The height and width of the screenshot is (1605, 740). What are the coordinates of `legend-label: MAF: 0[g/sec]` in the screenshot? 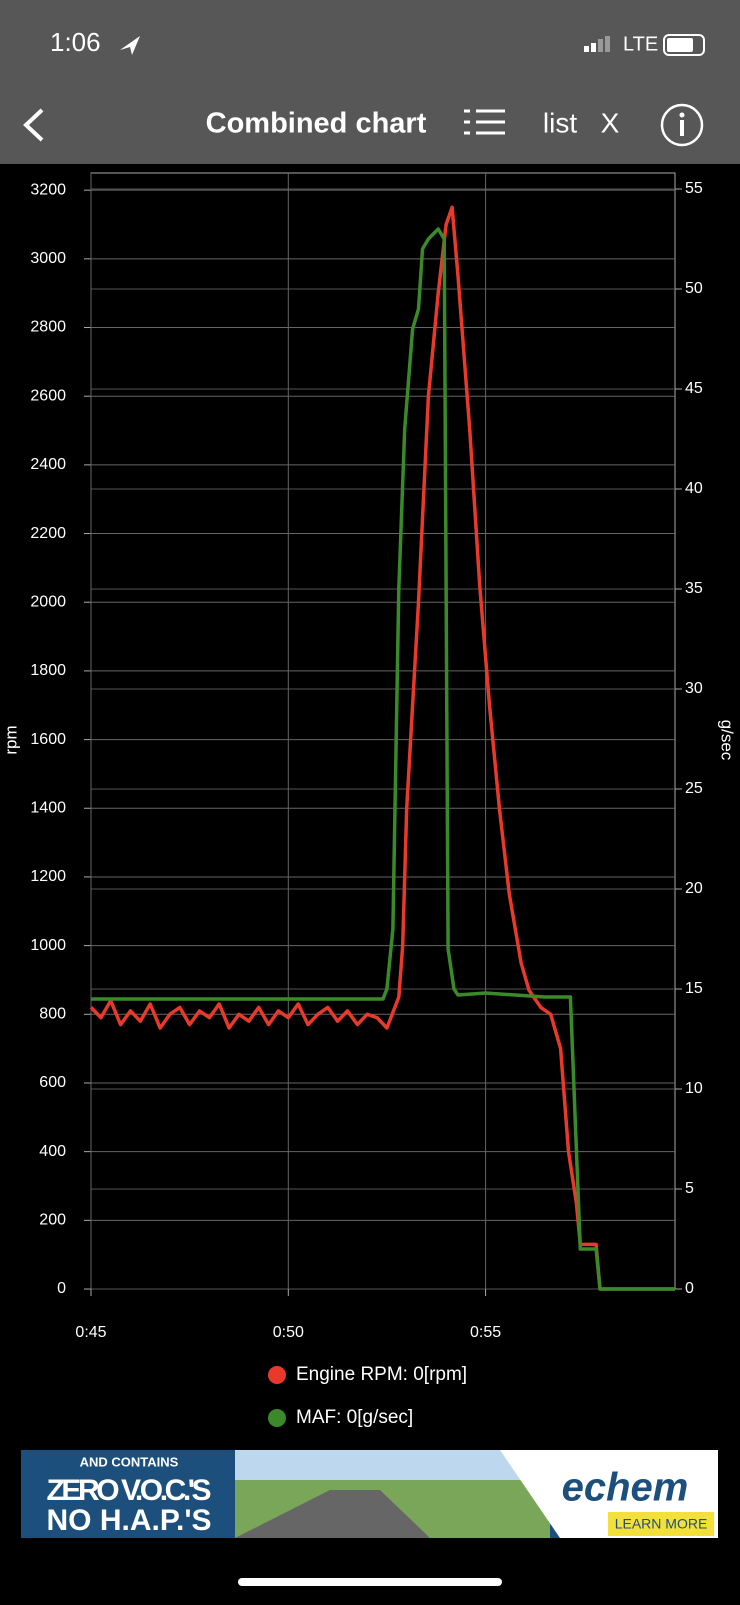 It's located at (354, 1417).